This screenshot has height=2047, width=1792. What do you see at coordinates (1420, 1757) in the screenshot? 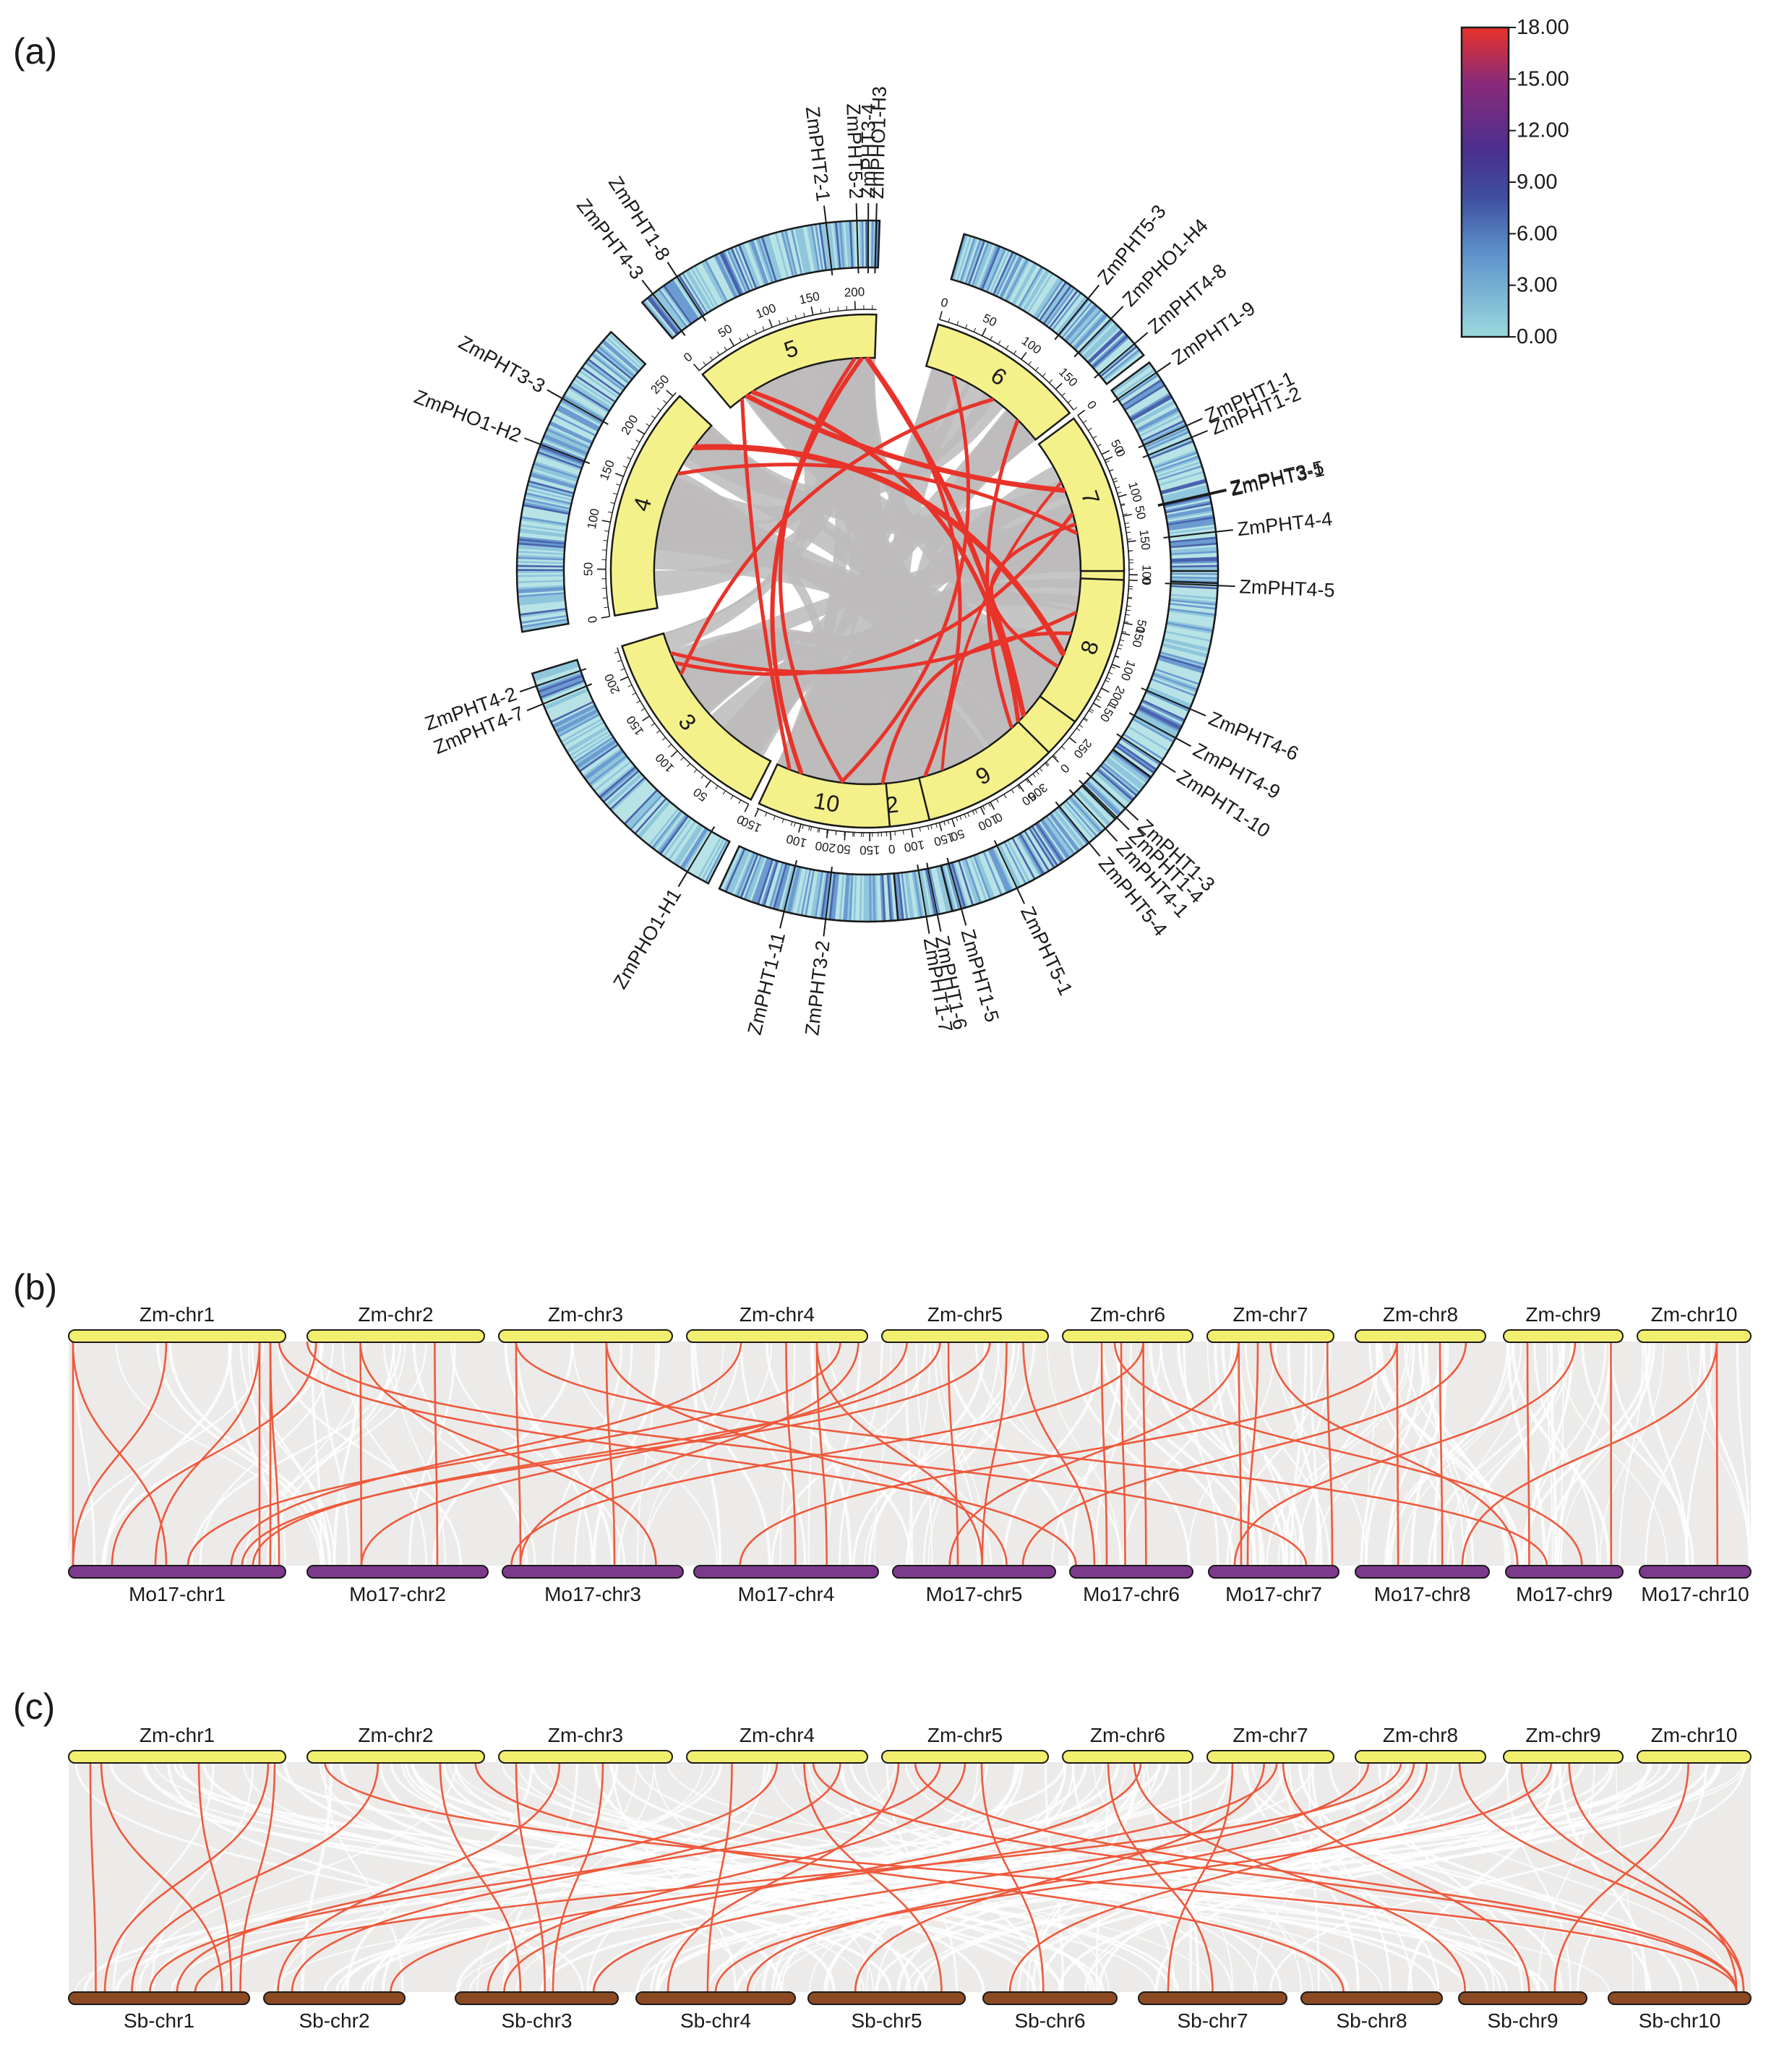
I see `top-chromosome-bar` at bounding box center [1420, 1757].